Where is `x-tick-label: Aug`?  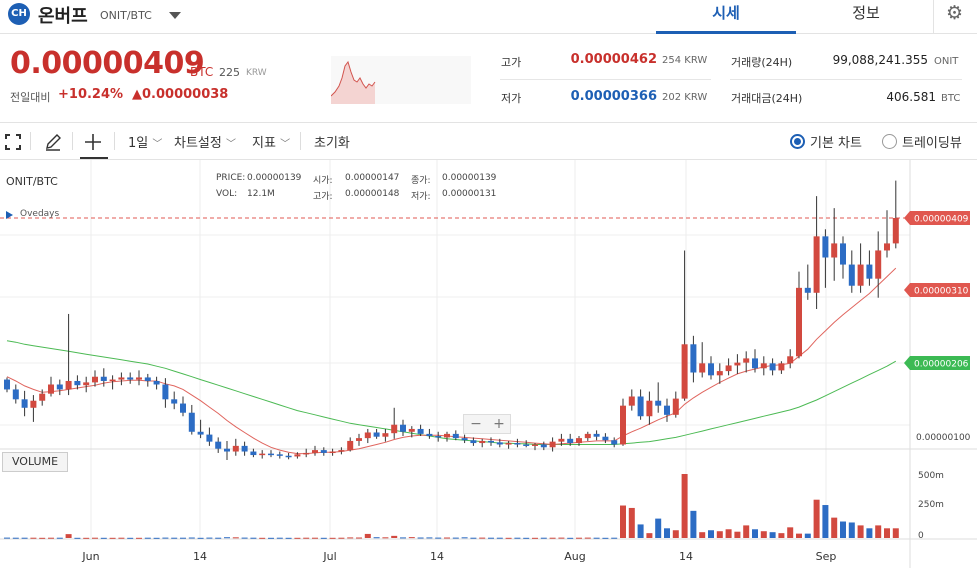 x-tick-label: Aug is located at coordinates (574, 556).